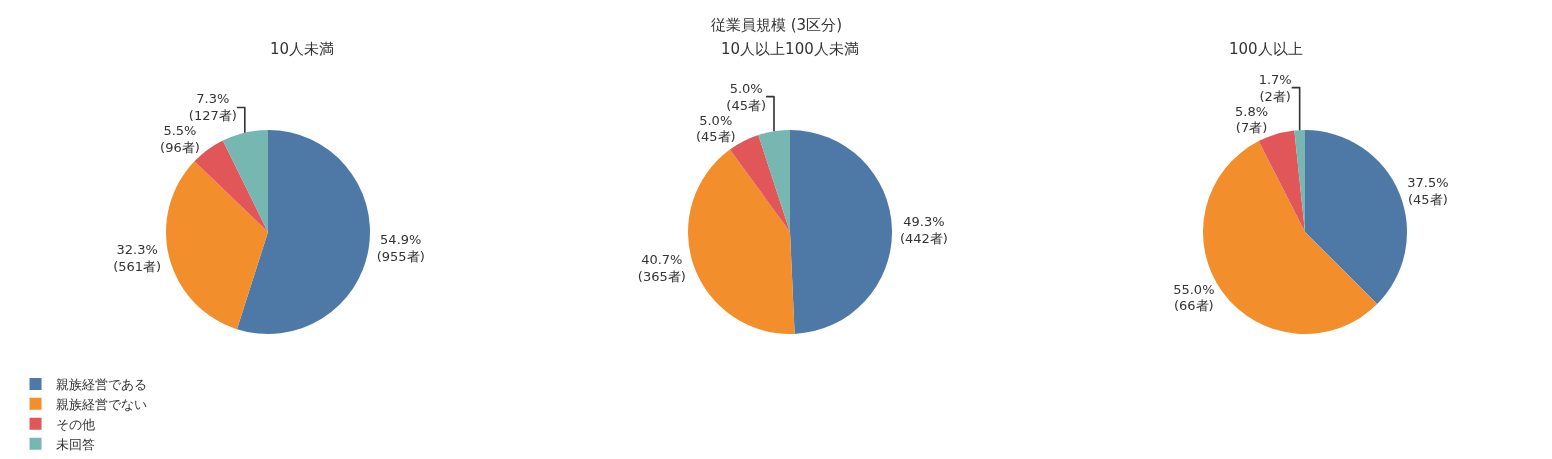 This screenshot has height=459, width=1552. I want to click on legend-label: 親族経営でない, so click(101, 404).